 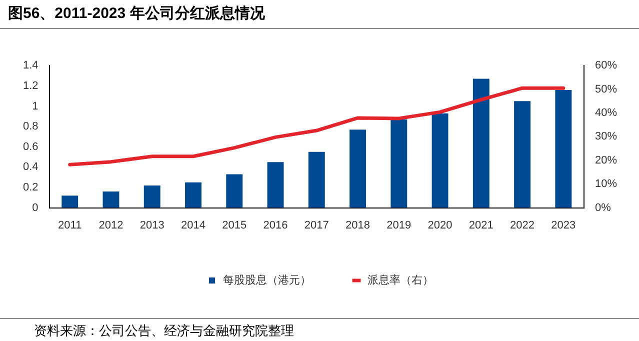 What do you see at coordinates (606, 184) in the screenshot?
I see `y2-tick-label: 10%` at bounding box center [606, 184].